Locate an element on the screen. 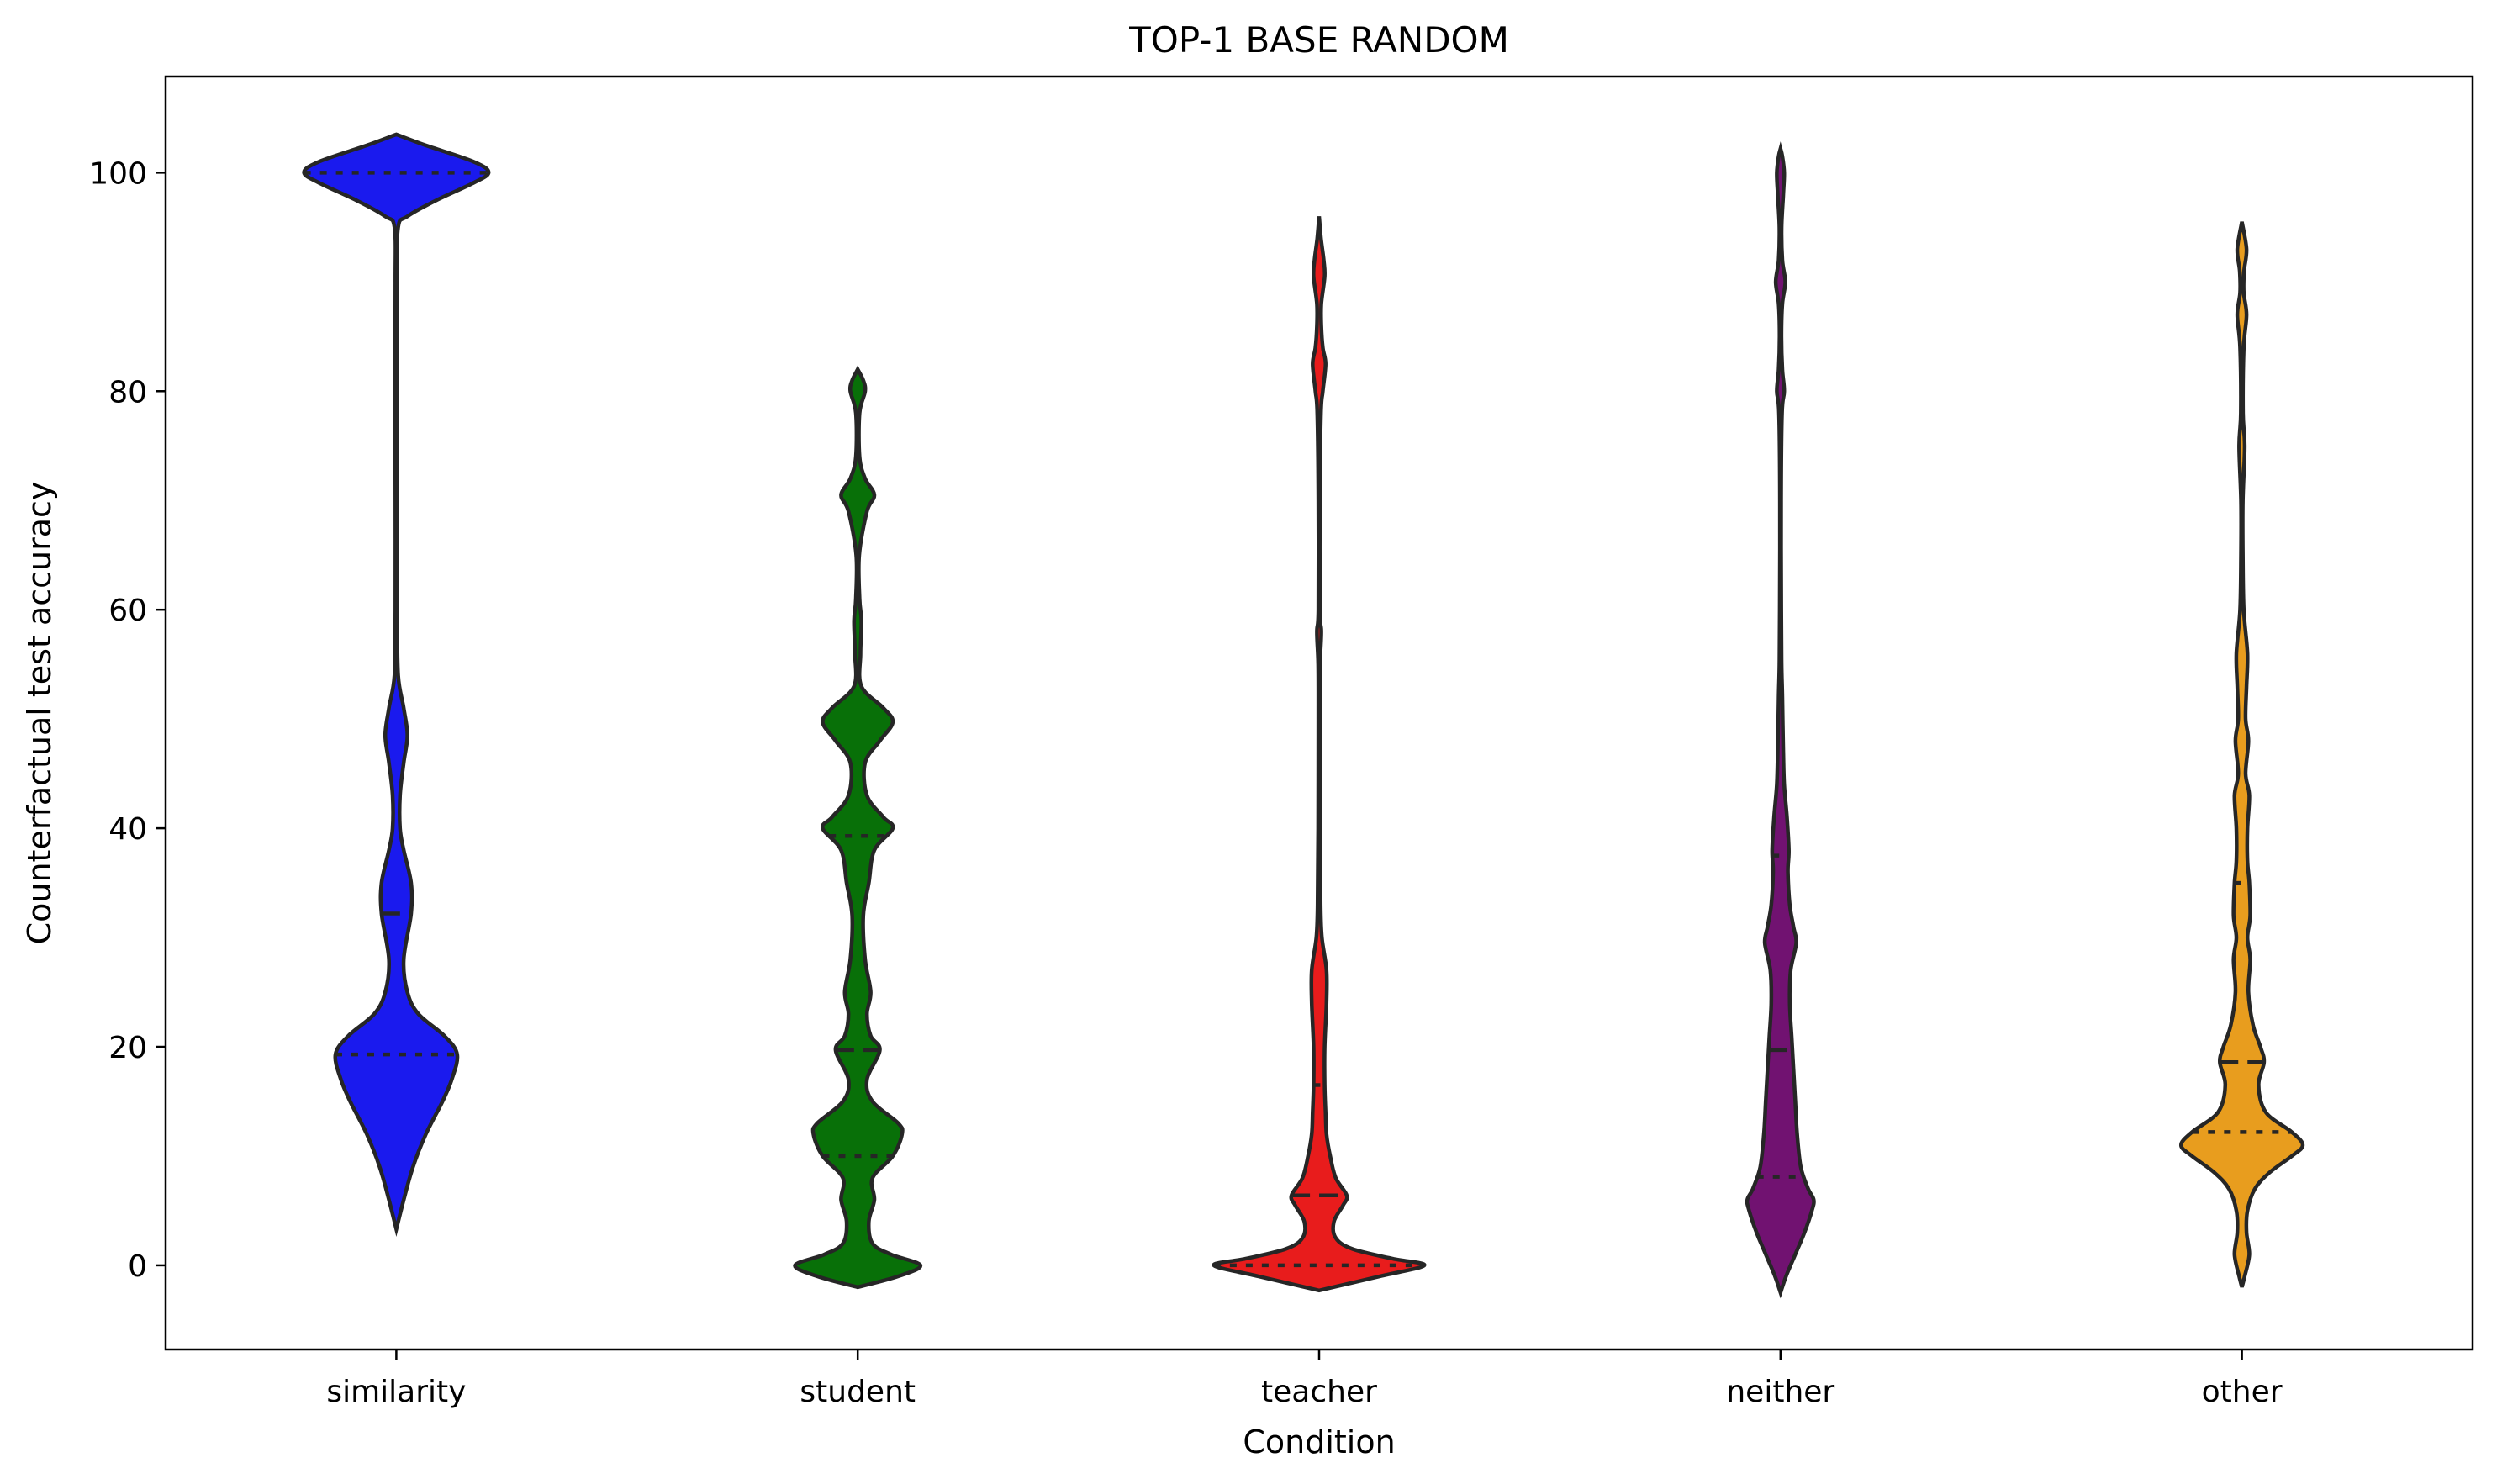 This screenshot has height=1484, width=2497. y-tick-label-40: 40 is located at coordinates (128, 829).